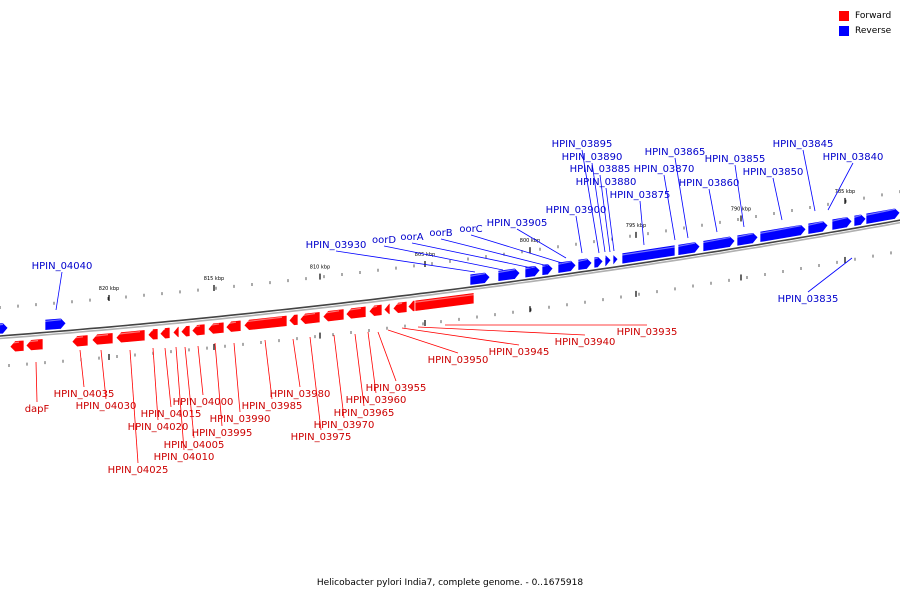 This screenshot has height=600, width=900. I want to click on gene-label-hpin-03945: HPIN_03945, so click(519, 352).